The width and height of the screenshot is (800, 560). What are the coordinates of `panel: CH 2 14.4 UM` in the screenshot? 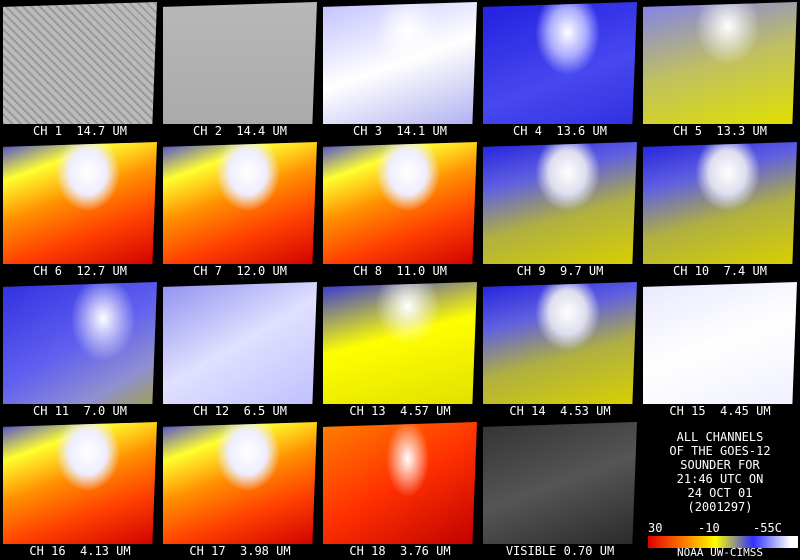 It's located at (240, 70).